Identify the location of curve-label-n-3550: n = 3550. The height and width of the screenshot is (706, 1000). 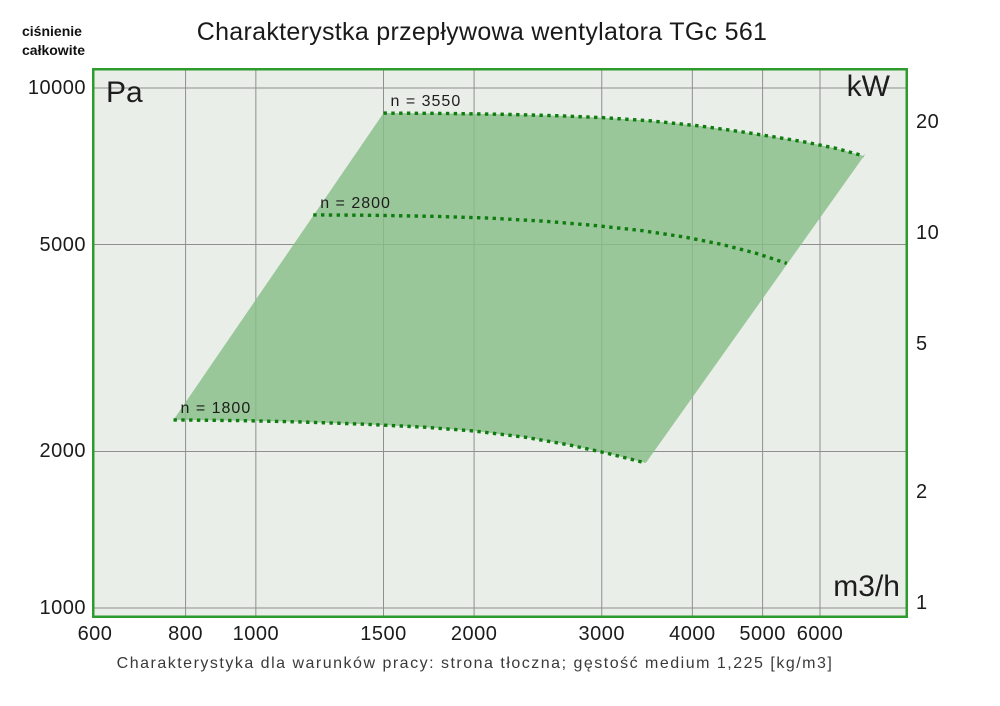
(426, 101).